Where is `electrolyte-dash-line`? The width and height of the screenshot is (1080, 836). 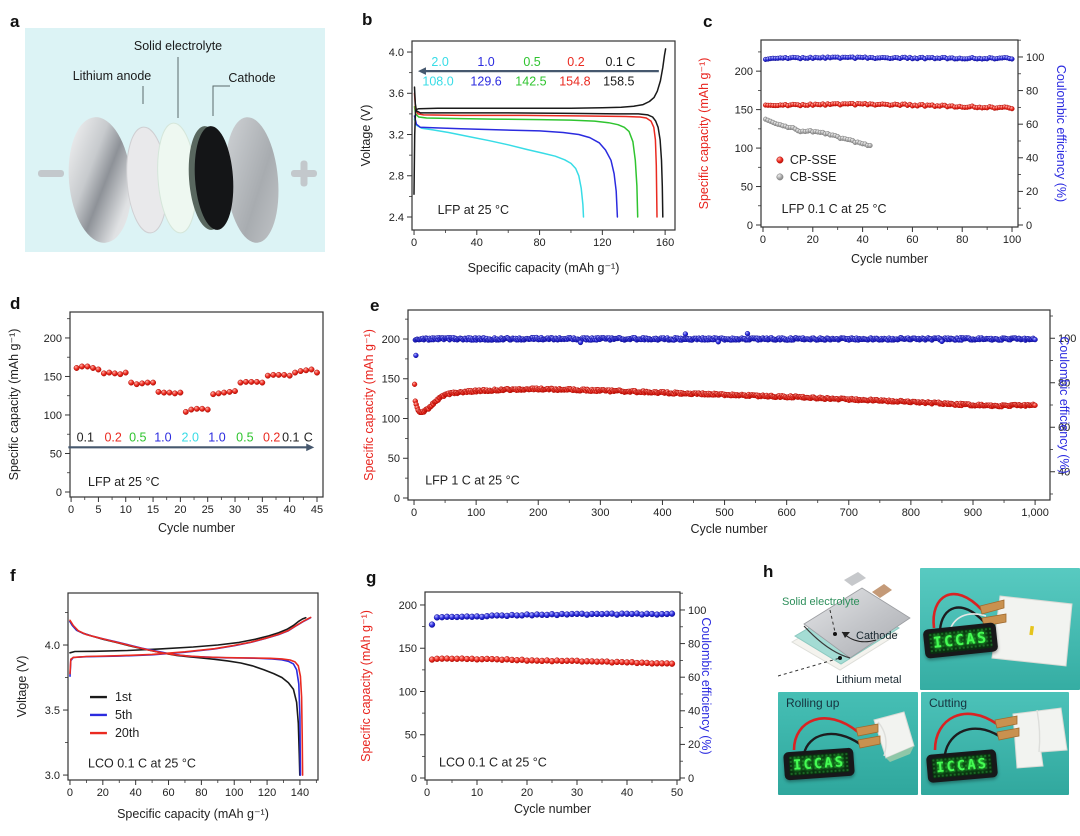
electrolyte-dash-line is located at coordinates (832, 621).